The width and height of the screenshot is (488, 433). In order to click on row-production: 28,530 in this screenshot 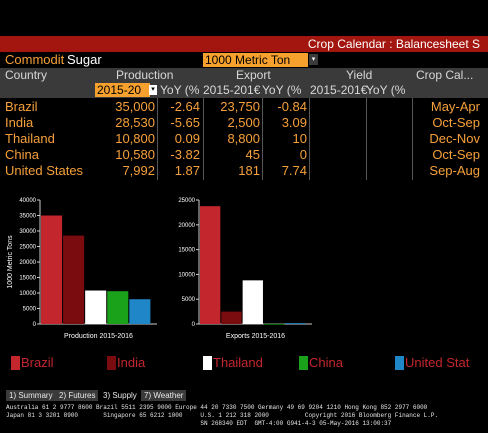, I will do `click(135, 122)`.